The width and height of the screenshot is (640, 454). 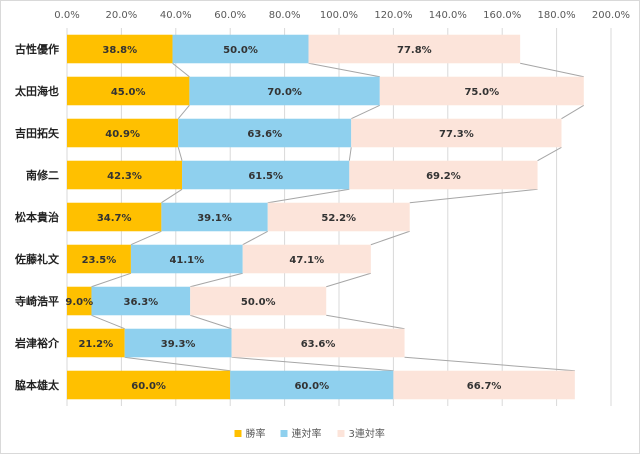 I want to click on data-label: 77.8%, so click(x=414, y=50).